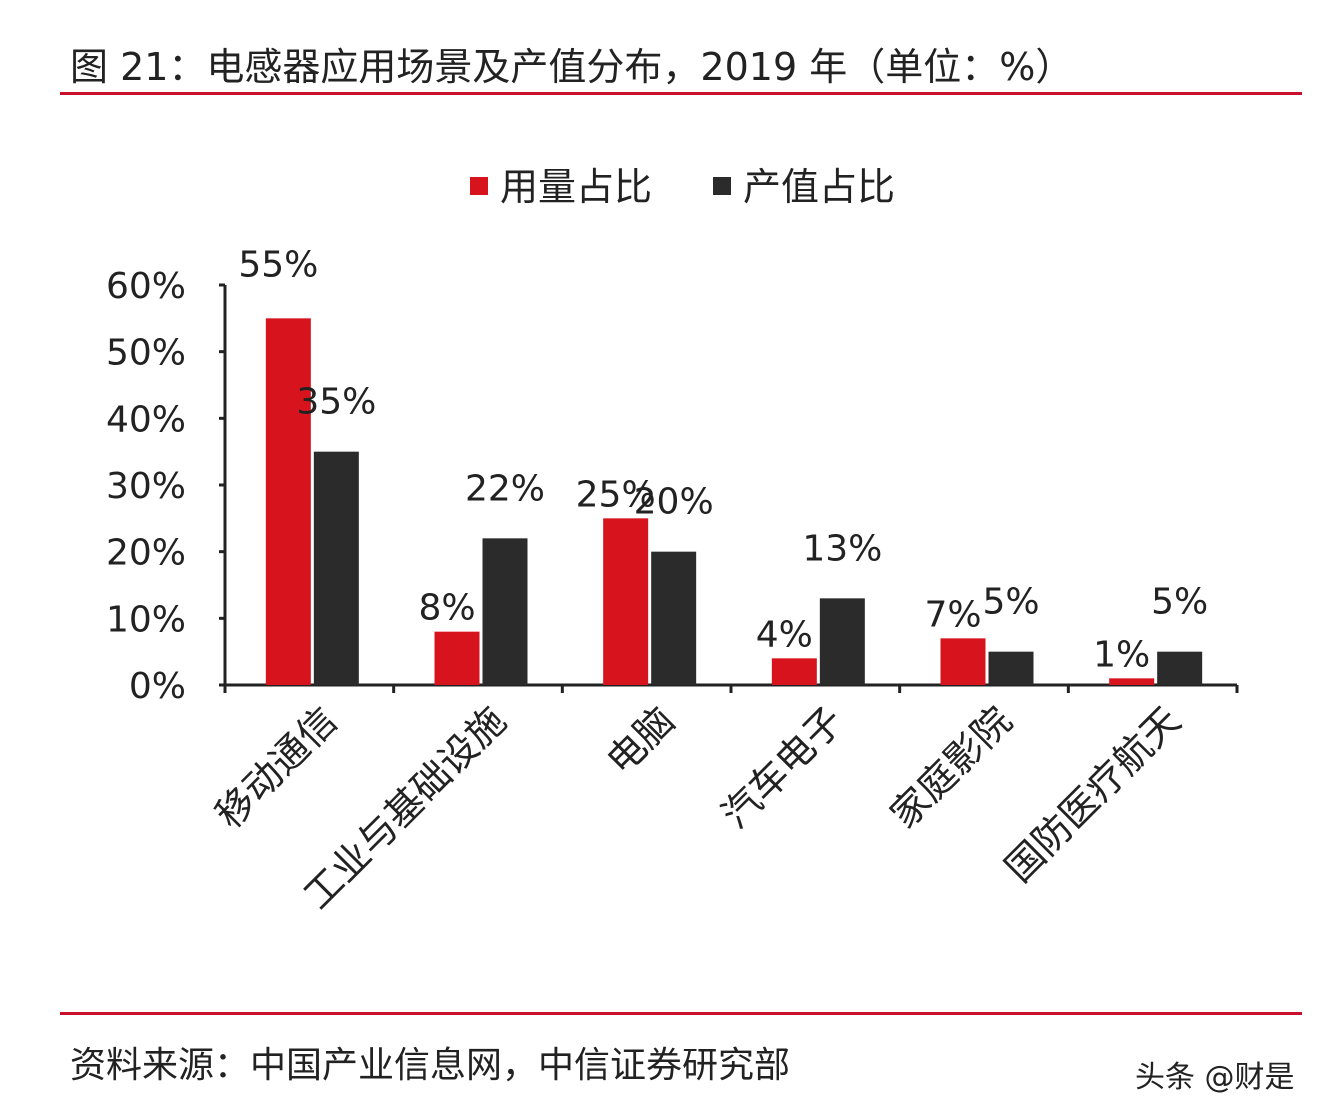 This screenshot has width=1342, height=1118. What do you see at coordinates (146, 553) in the screenshot?
I see `y-tick-label: 20%` at bounding box center [146, 553].